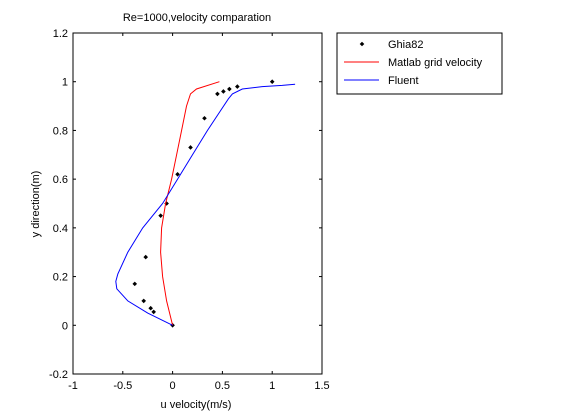 The width and height of the screenshot is (561, 420). I want to click on y-tick-label: 0, so click(65, 326).